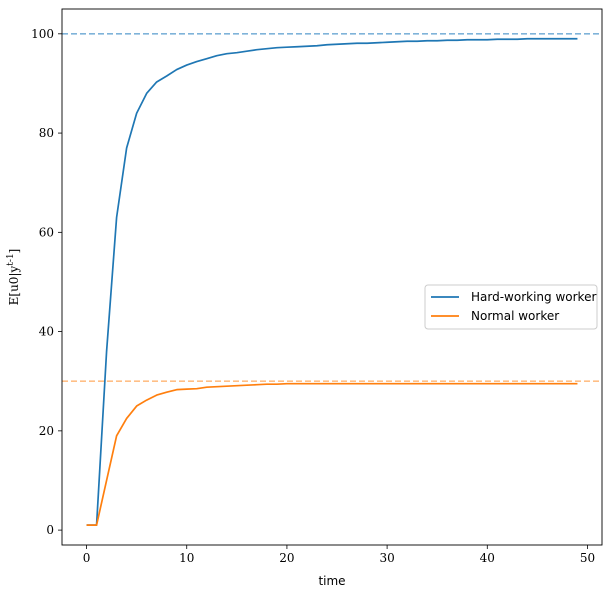 The image size is (613, 598). What do you see at coordinates (42, 34) in the screenshot?
I see `y-tick-label: 100` at bounding box center [42, 34].